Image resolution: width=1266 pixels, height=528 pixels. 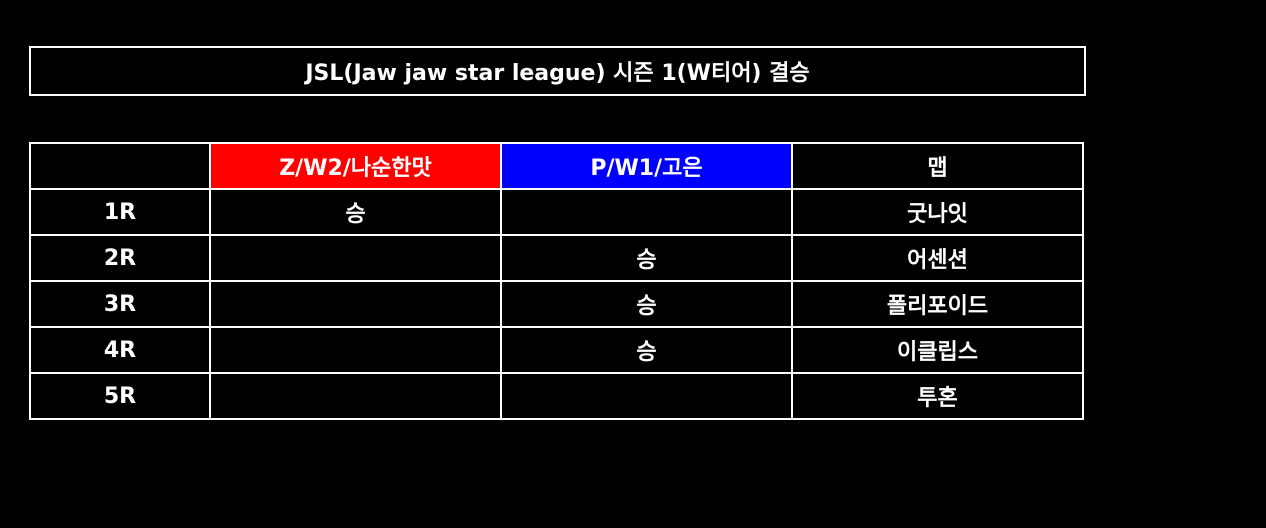 I want to click on header-row: Z/W2/나순한맛 P/W1/고은 맵, so click(x=556, y=166).